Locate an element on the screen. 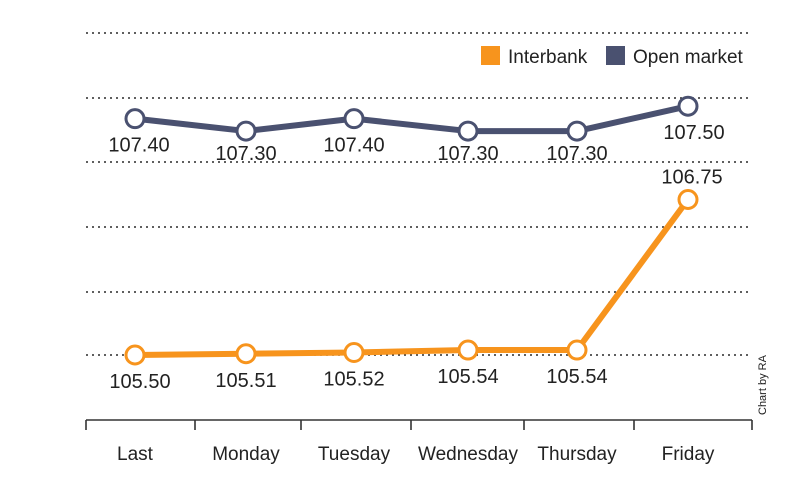  legend: Interbank Open market is located at coordinates (612, 57).